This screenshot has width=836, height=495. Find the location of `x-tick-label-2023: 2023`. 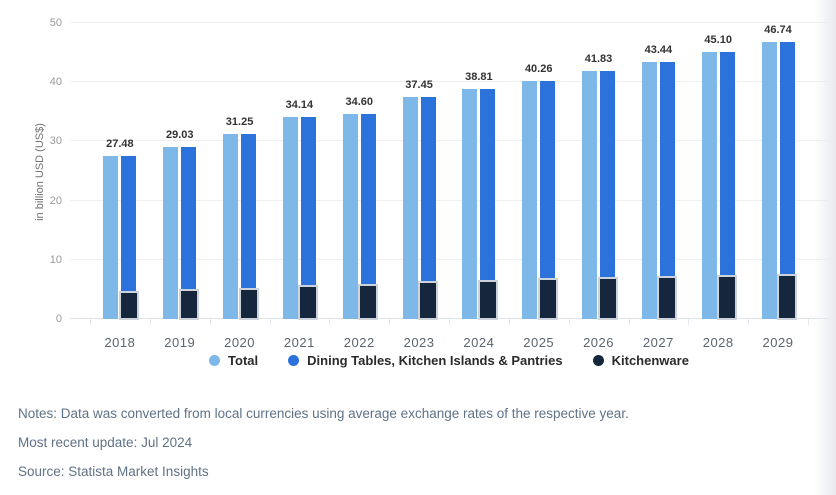

x-tick-label-2023: 2023 is located at coordinates (419, 342).